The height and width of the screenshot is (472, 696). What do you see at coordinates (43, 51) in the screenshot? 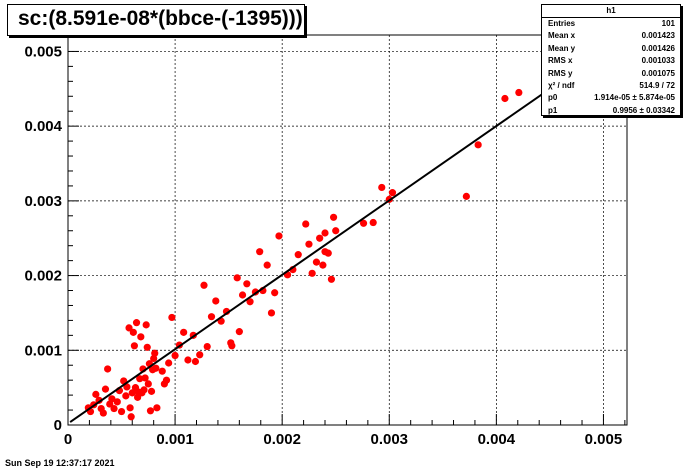
I see `y-tick-label: 0.005` at bounding box center [43, 51].